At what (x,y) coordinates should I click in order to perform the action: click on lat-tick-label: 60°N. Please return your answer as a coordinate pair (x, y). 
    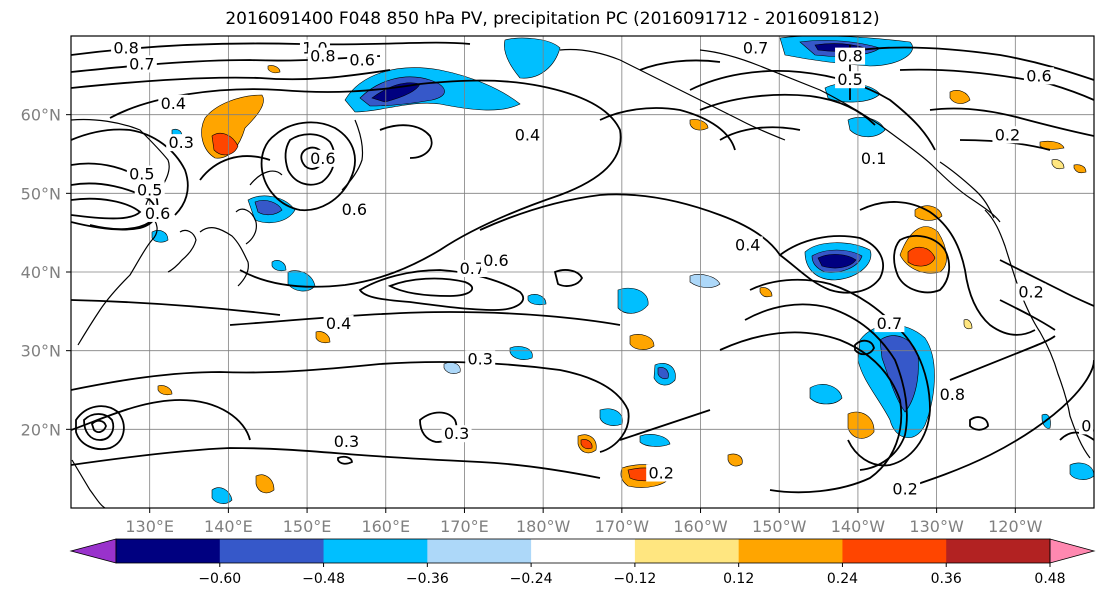
    Looking at the image, I should click on (41, 115).